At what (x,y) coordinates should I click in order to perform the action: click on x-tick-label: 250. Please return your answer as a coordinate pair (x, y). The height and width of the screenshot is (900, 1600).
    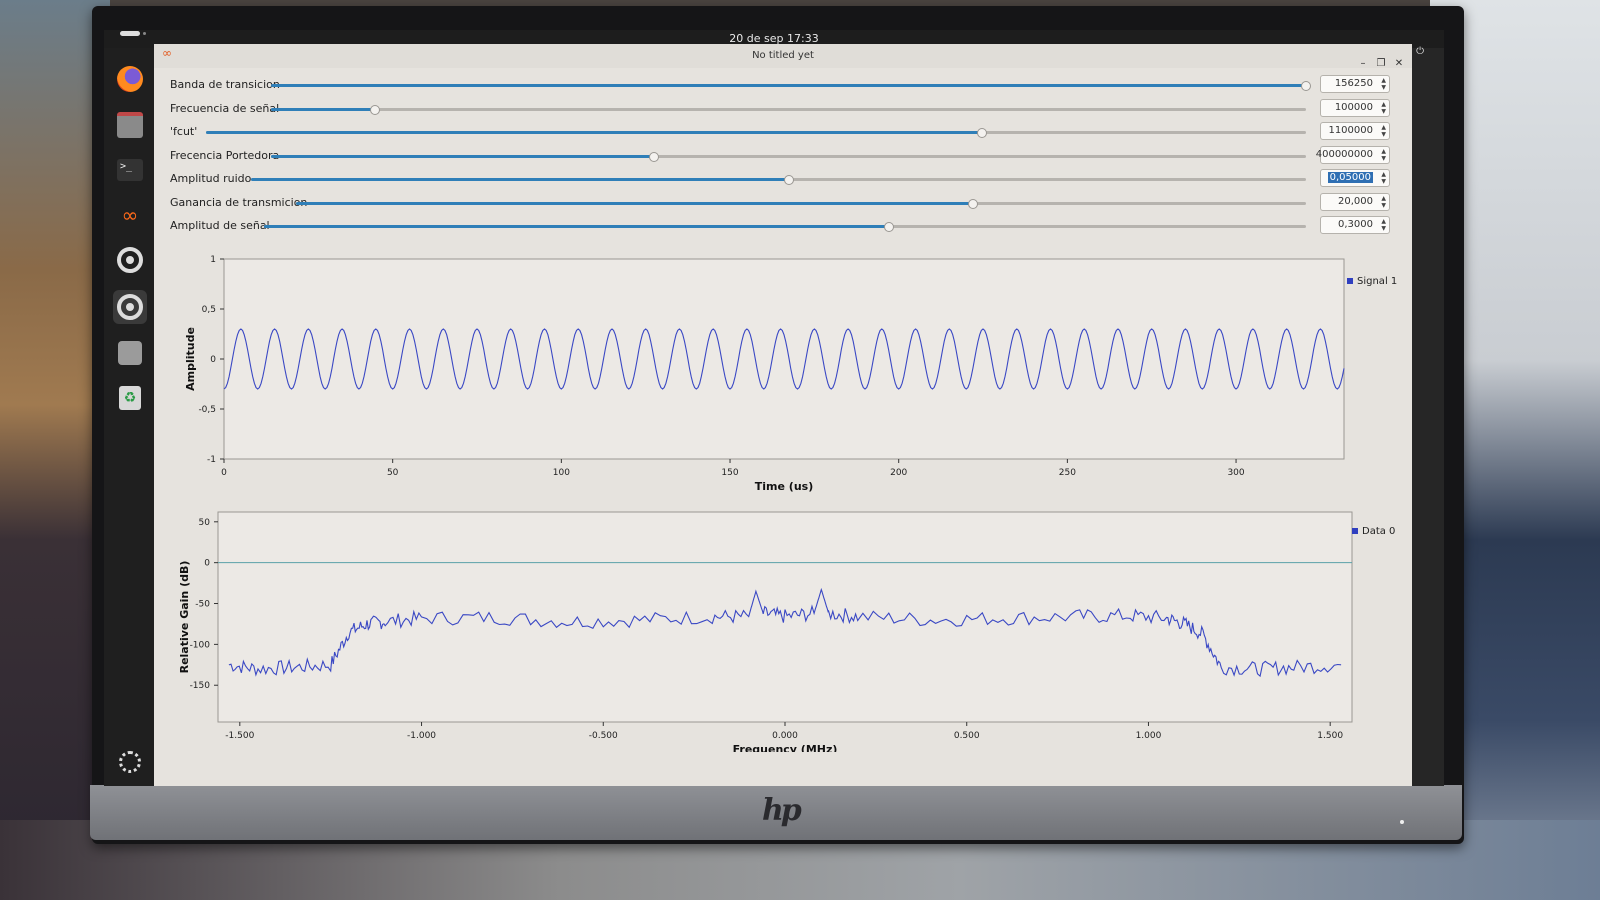
    Looking at the image, I should click on (1067, 473).